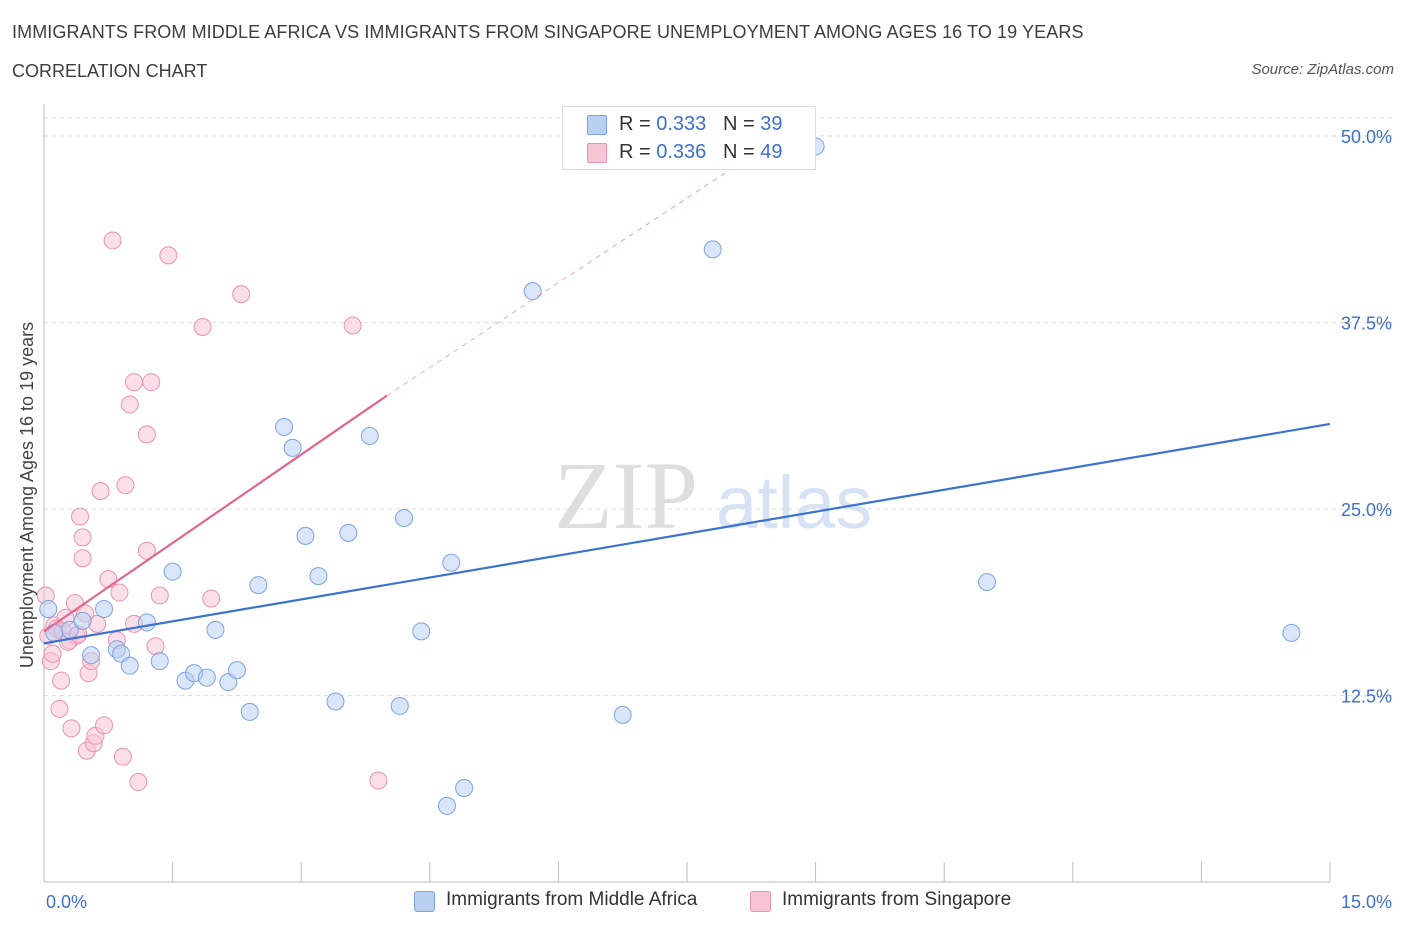 The image size is (1406, 930). Describe the element at coordinates (215, 513) in the screenshot. I see `singapore-trendline` at that location.